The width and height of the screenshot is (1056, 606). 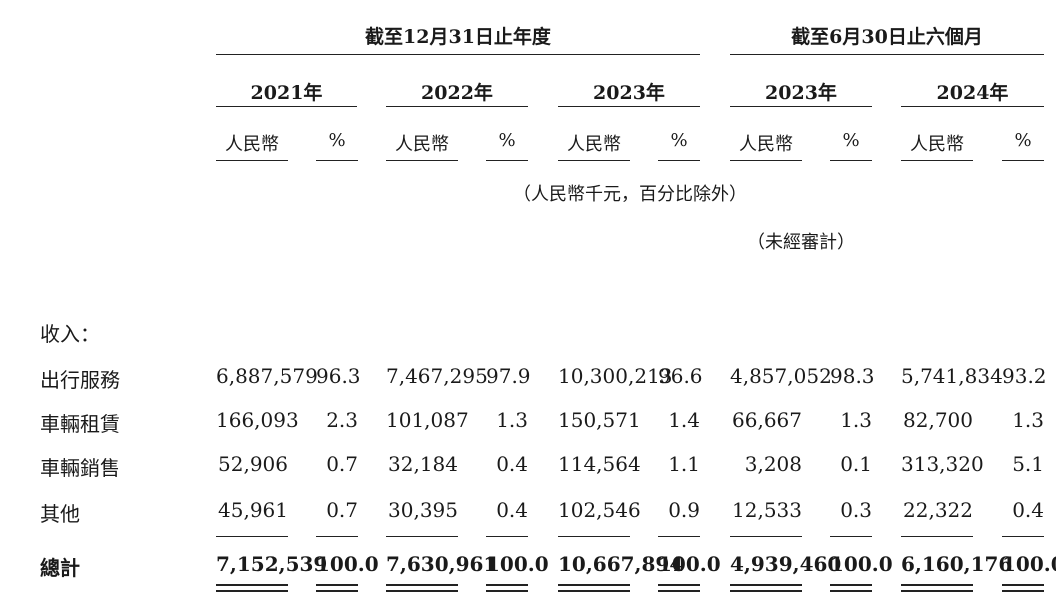 I want to click on table-cell: 101,087, so click(x=427, y=420).